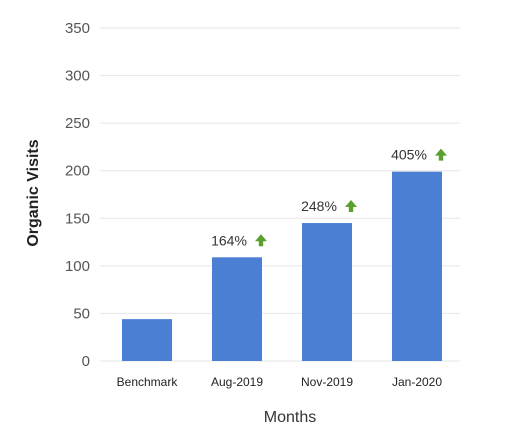 Image resolution: width=525 pixels, height=441 pixels. What do you see at coordinates (148, 382) in the screenshot?
I see `x-tick-label: Benchmark` at bounding box center [148, 382].